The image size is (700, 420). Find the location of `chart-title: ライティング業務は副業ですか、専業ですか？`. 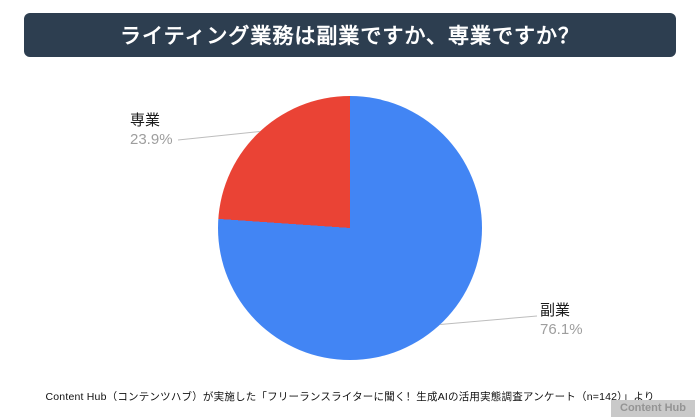

chart-title: ライティング業務は副業ですか、専業ですか？ is located at coordinates (350, 36).